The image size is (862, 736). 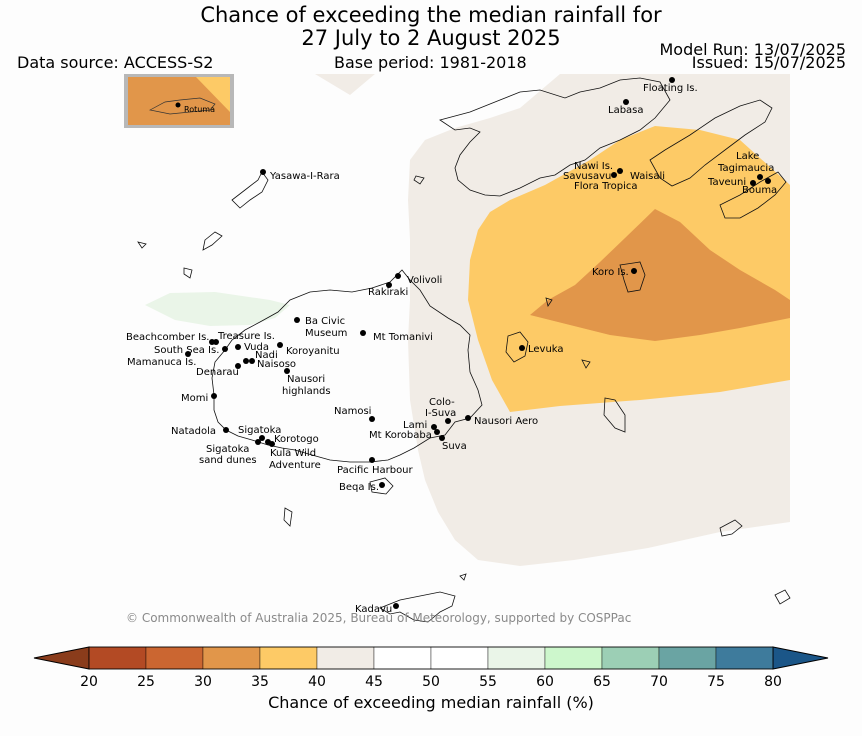 What do you see at coordinates (203, 682) in the screenshot?
I see `colorbar-tick-label: 30` at bounding box center [203, 682].